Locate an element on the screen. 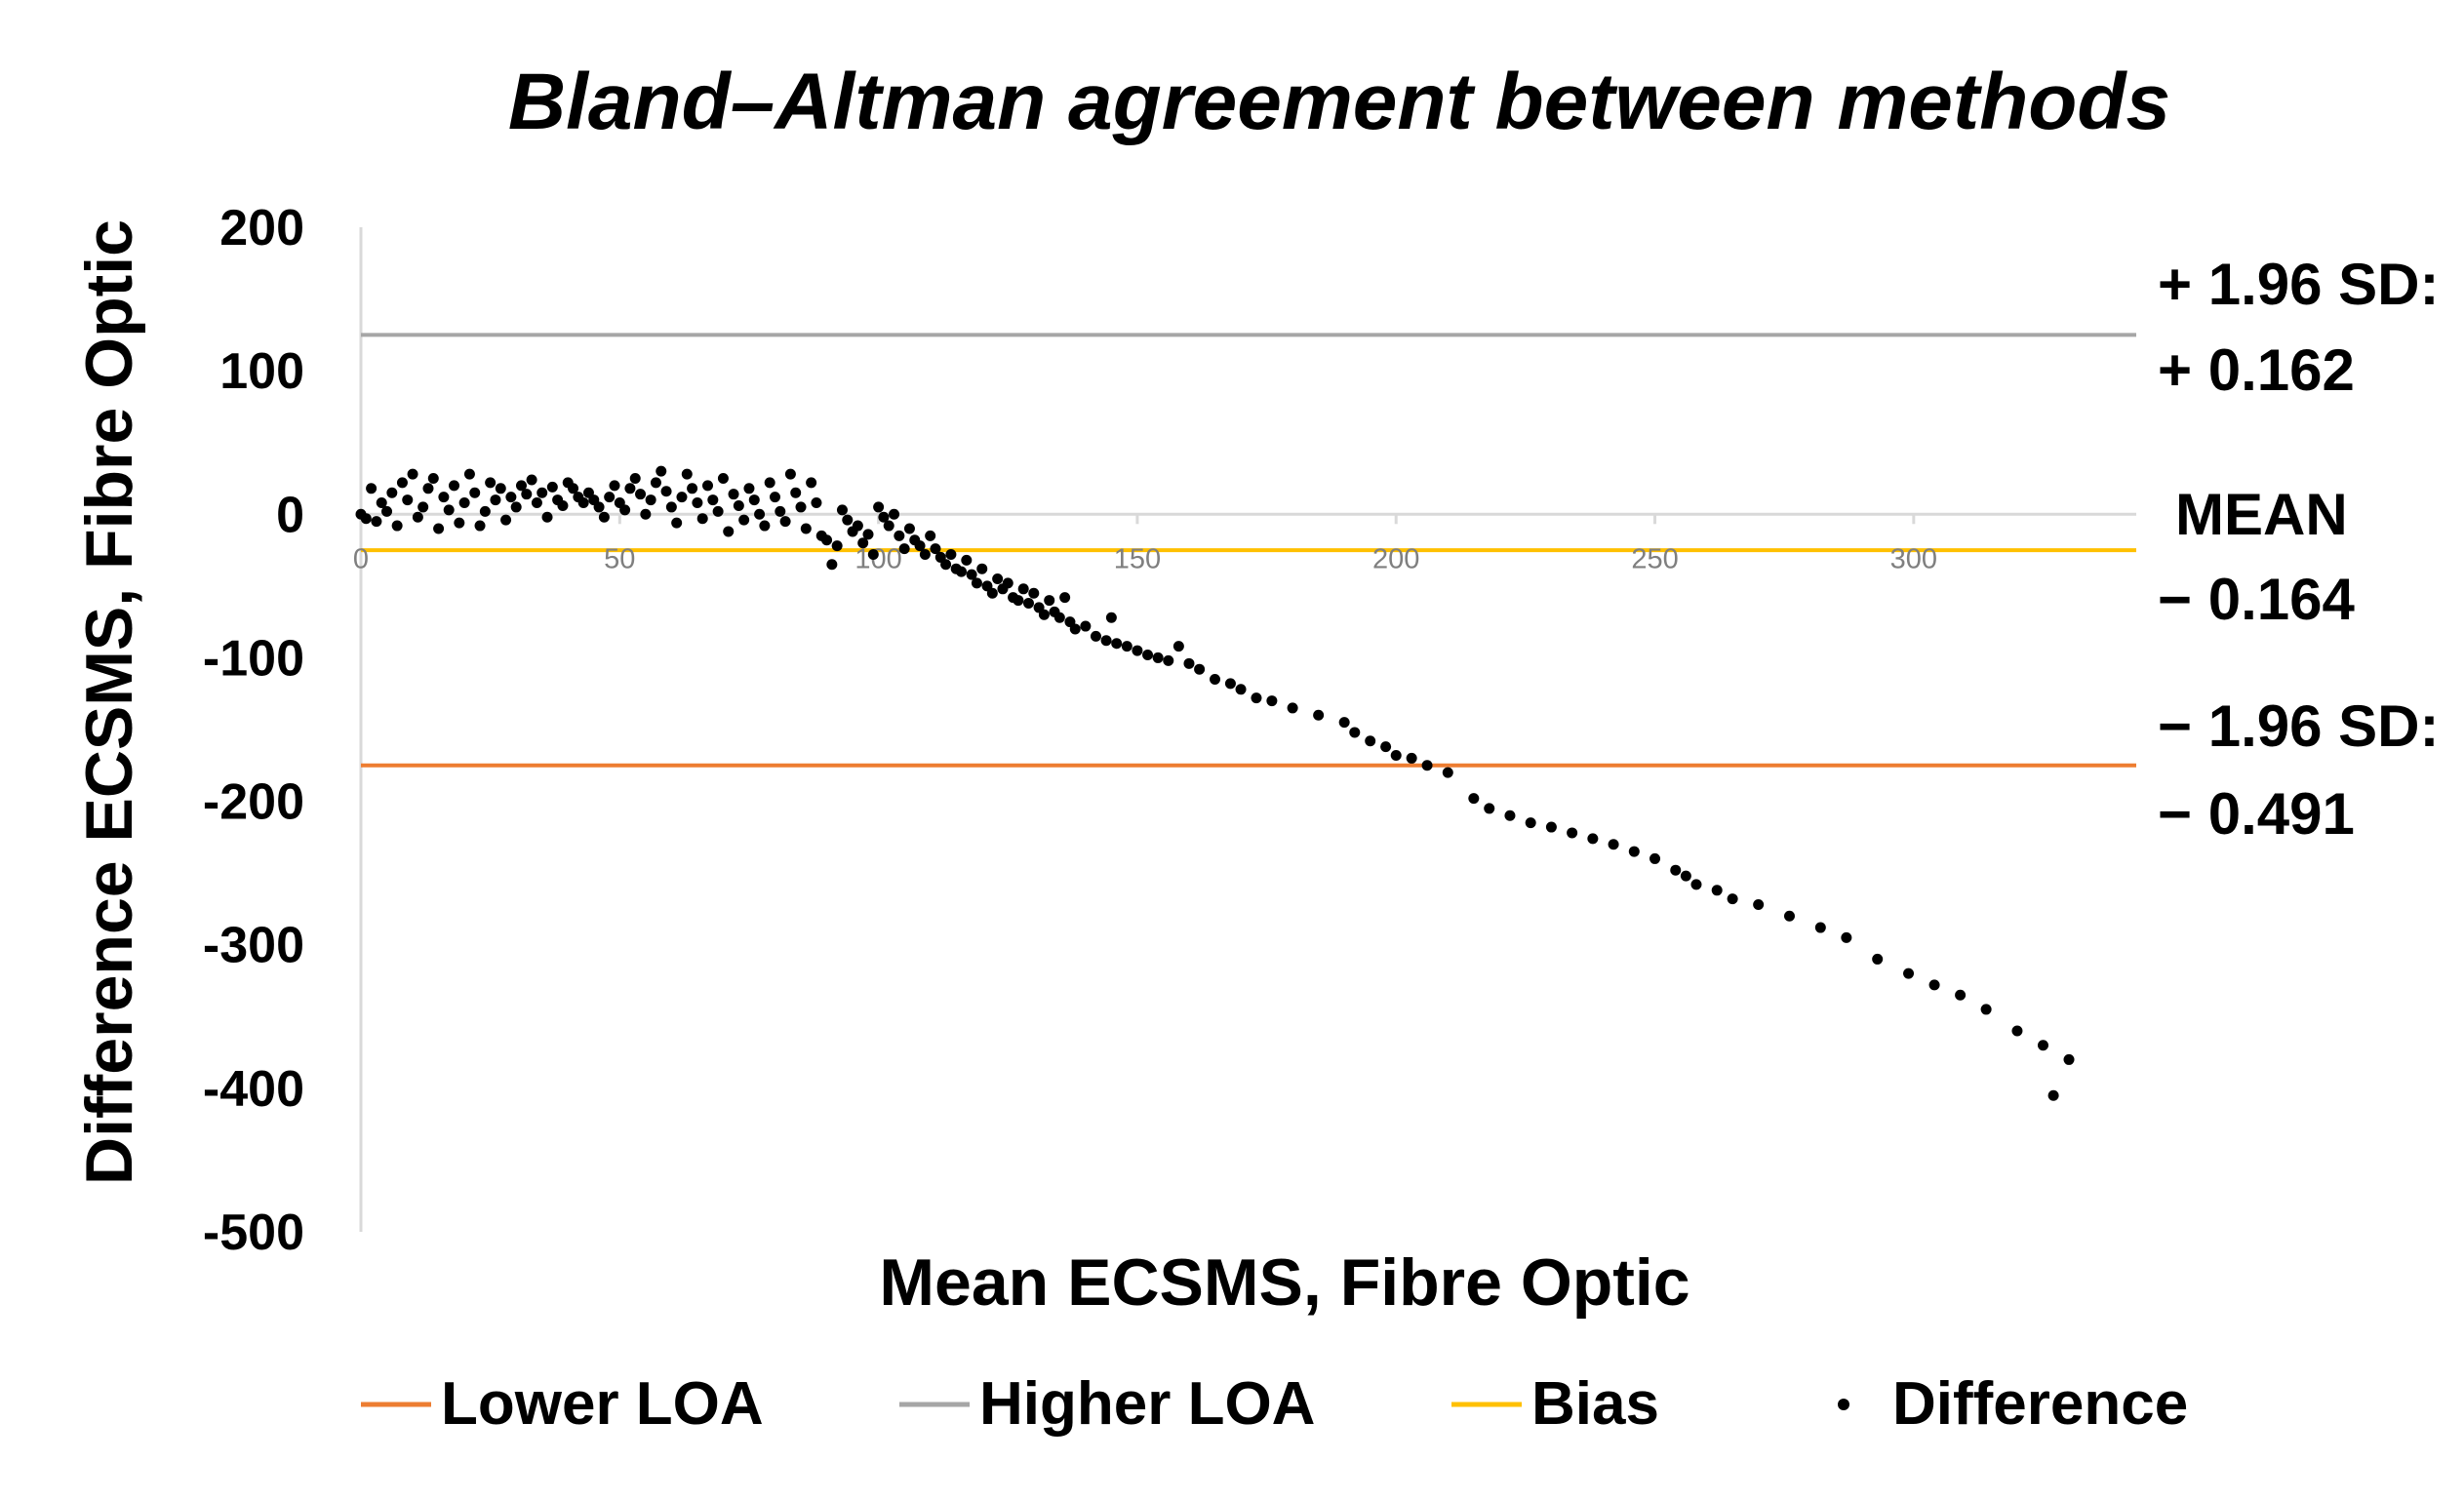 This screenshot has width=2464, height=1501. legend-label-bias: Bias is located at coordinates (1595, 1404).